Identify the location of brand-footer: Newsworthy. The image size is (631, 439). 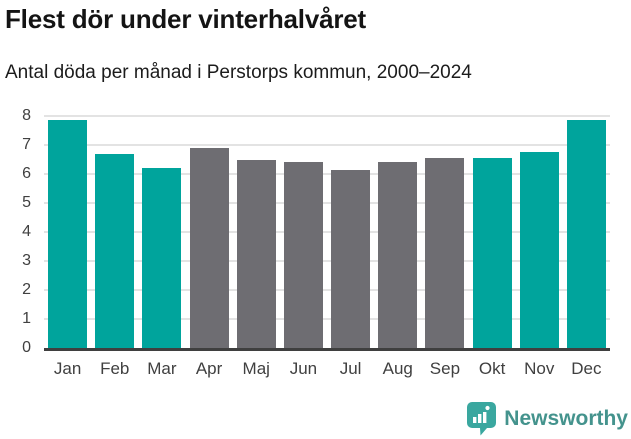
(547, 418).